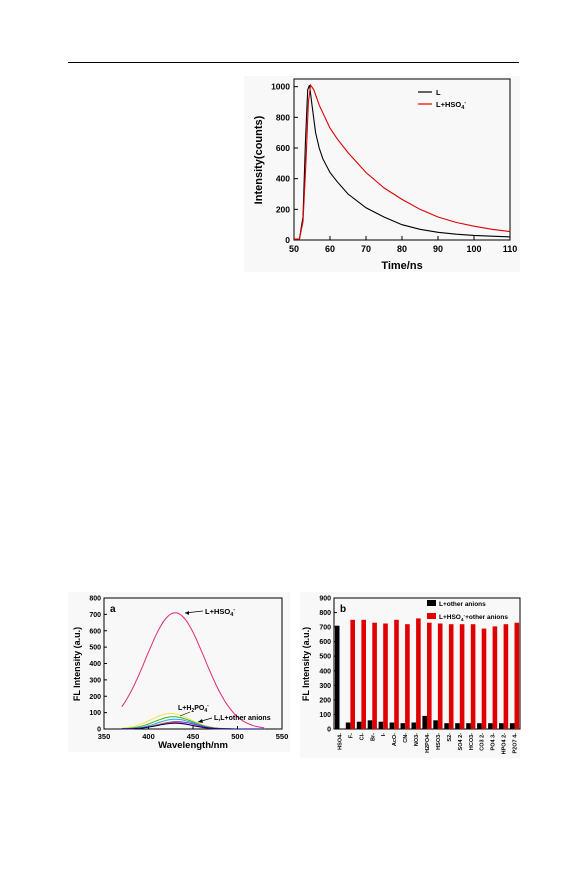 The width and height of the screenshot is (585, 888). Describe the element at coordinates (329, 730) in the screenshot. I see `bar-ytick-label: 0` at that location.